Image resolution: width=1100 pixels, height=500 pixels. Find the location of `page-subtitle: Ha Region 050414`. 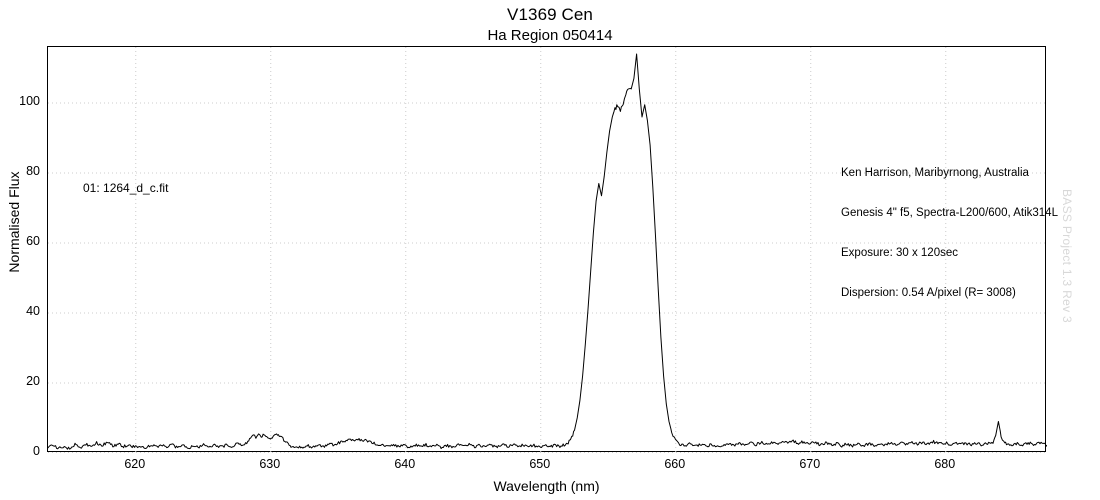

page-subtitle: Ha Region 050414 is located at coordinates (550, 35).